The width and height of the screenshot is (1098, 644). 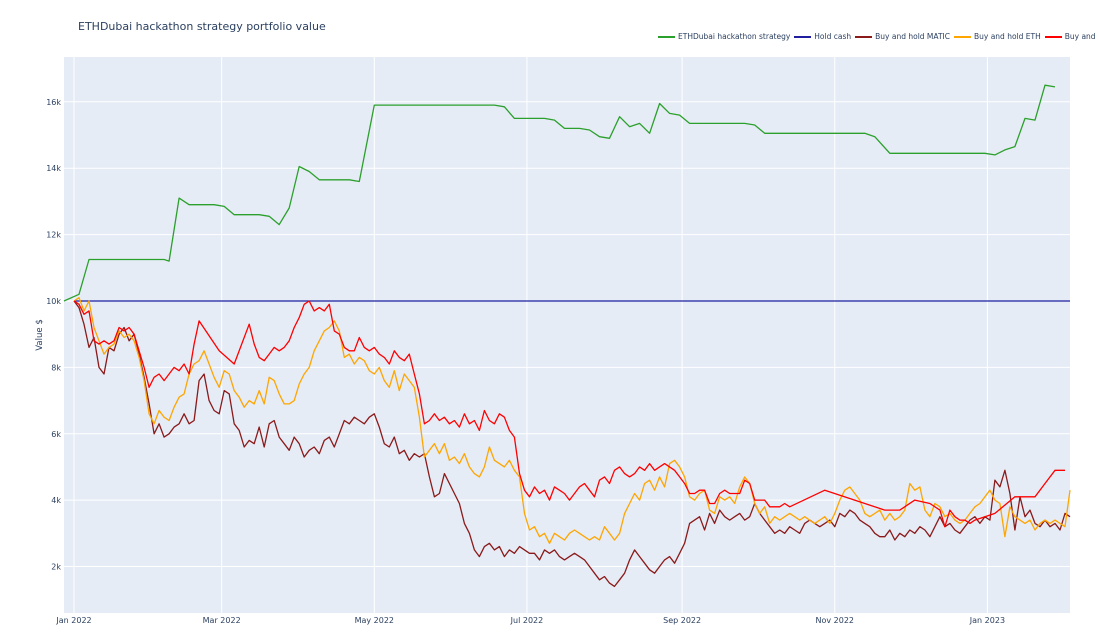 I want to click on x-tick-label: Jan 2023, so click(x=987, y=620).